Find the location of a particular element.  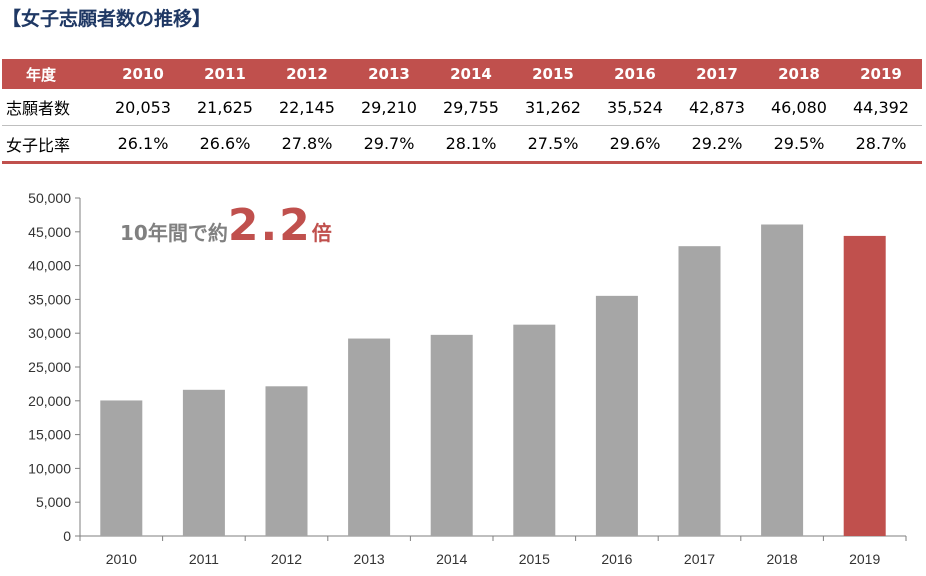

year-header: 2016 is located at coordinates (635, 74).